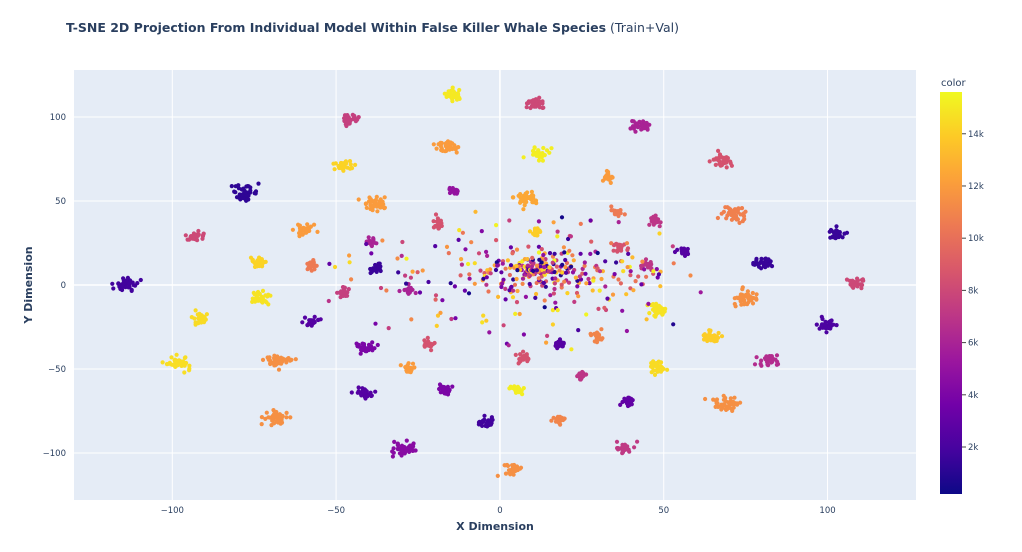 Image resolution: width=1022 pixels, height=552 pixels. Describe the element at coordinates (973, 344) in the screenshot. I see `colorbar-tick-label: 6k` at that location.